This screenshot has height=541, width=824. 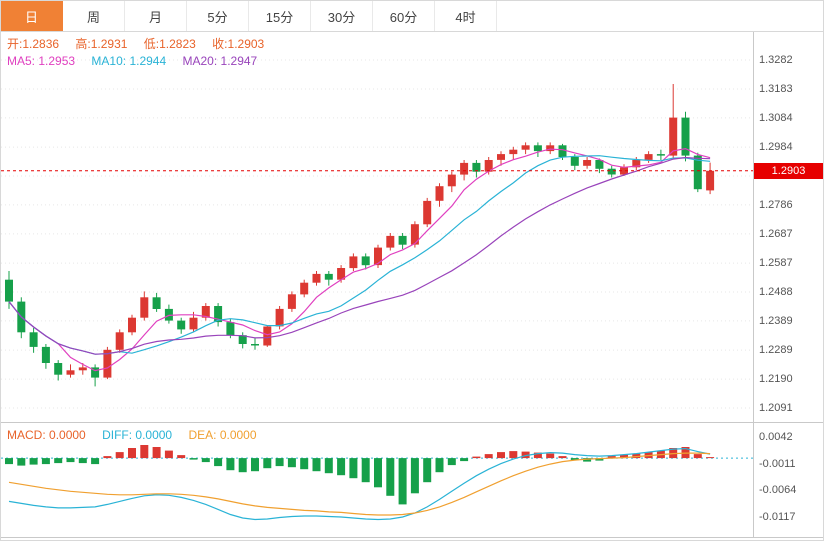 I want to click on high-readout: 高:1.2931, so click(x=101, y=44).